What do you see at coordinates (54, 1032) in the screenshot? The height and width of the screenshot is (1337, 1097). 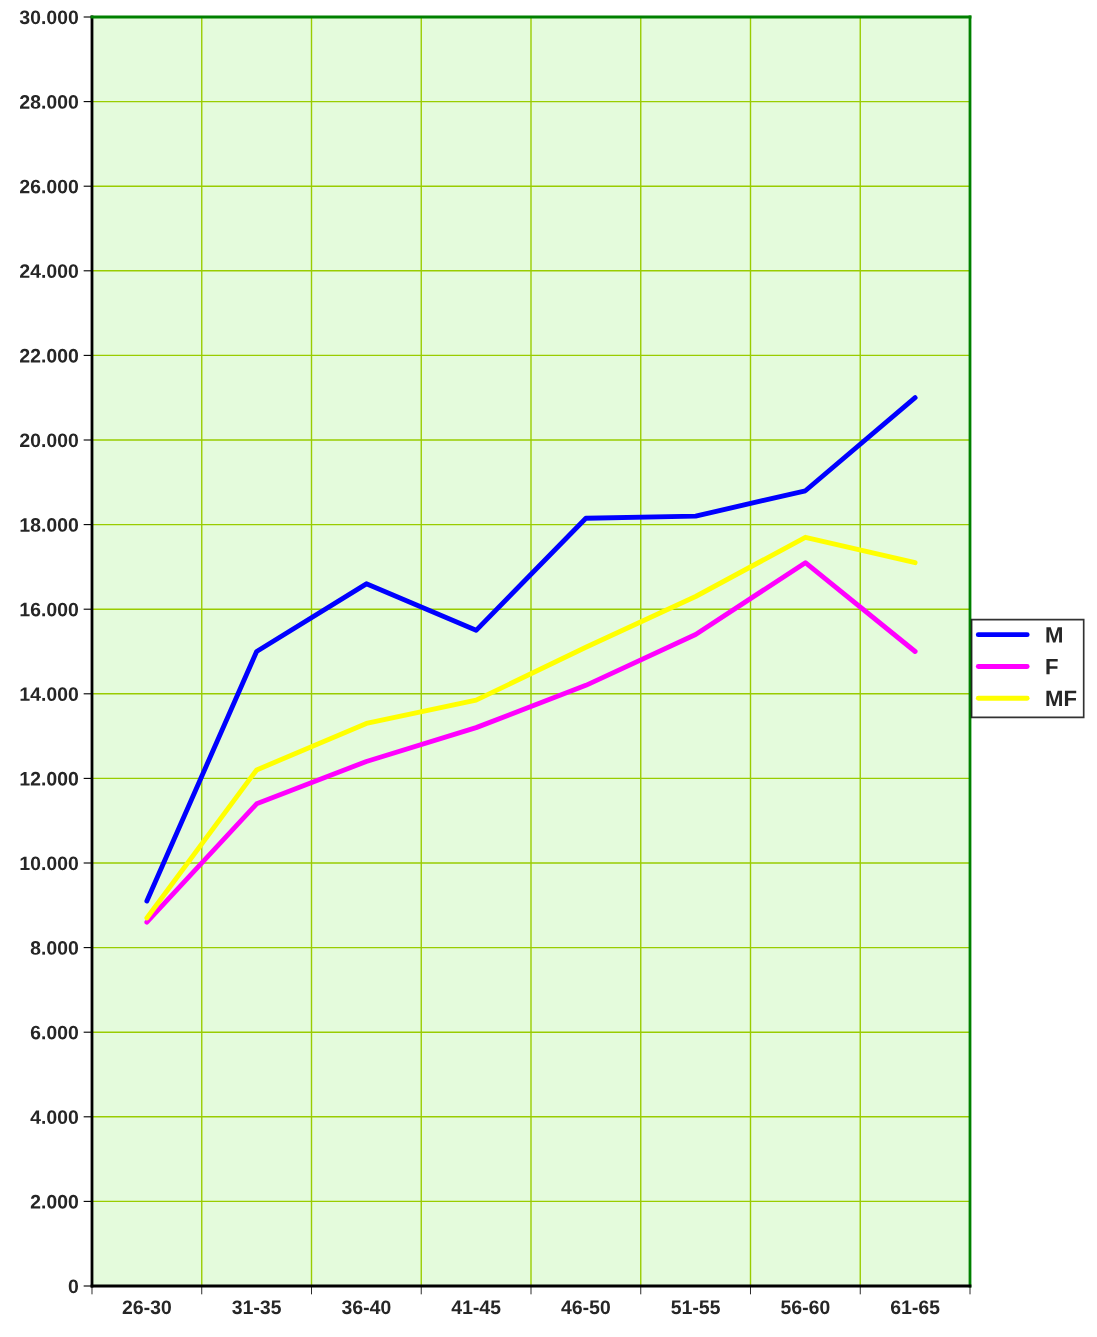 I see `y-tick-label: 6.000` at bounding box center [54, 1032].